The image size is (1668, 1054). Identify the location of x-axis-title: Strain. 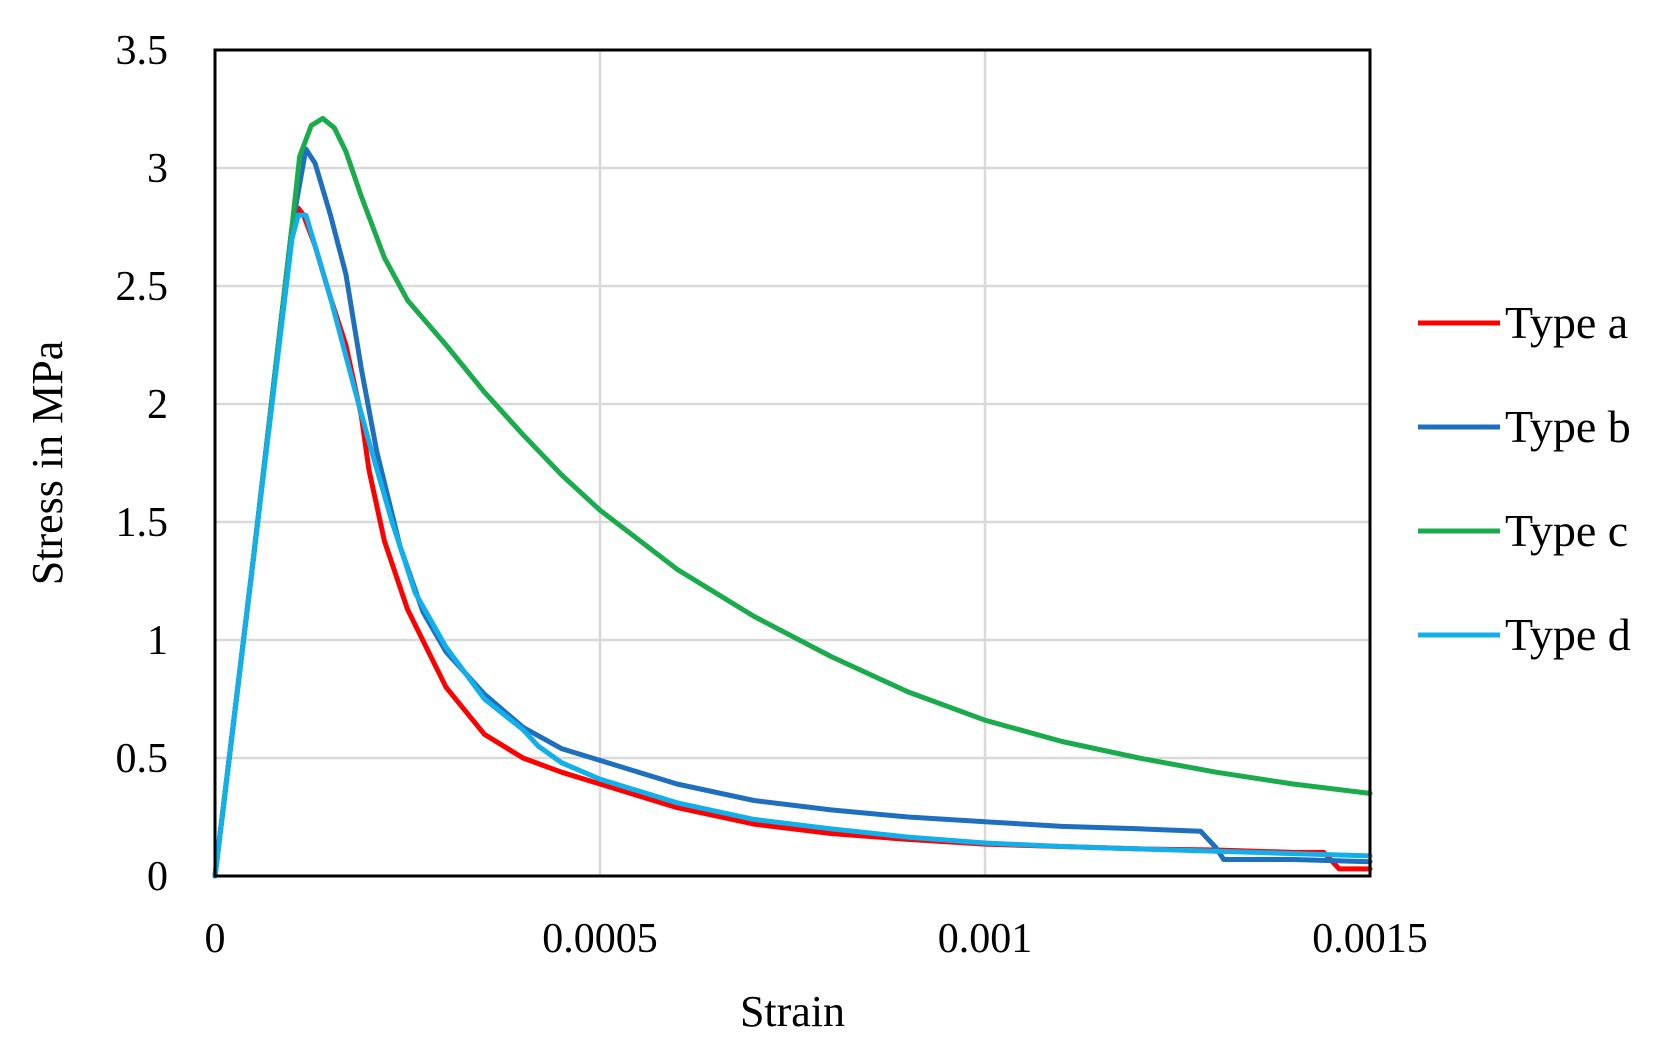
(792, 1011).